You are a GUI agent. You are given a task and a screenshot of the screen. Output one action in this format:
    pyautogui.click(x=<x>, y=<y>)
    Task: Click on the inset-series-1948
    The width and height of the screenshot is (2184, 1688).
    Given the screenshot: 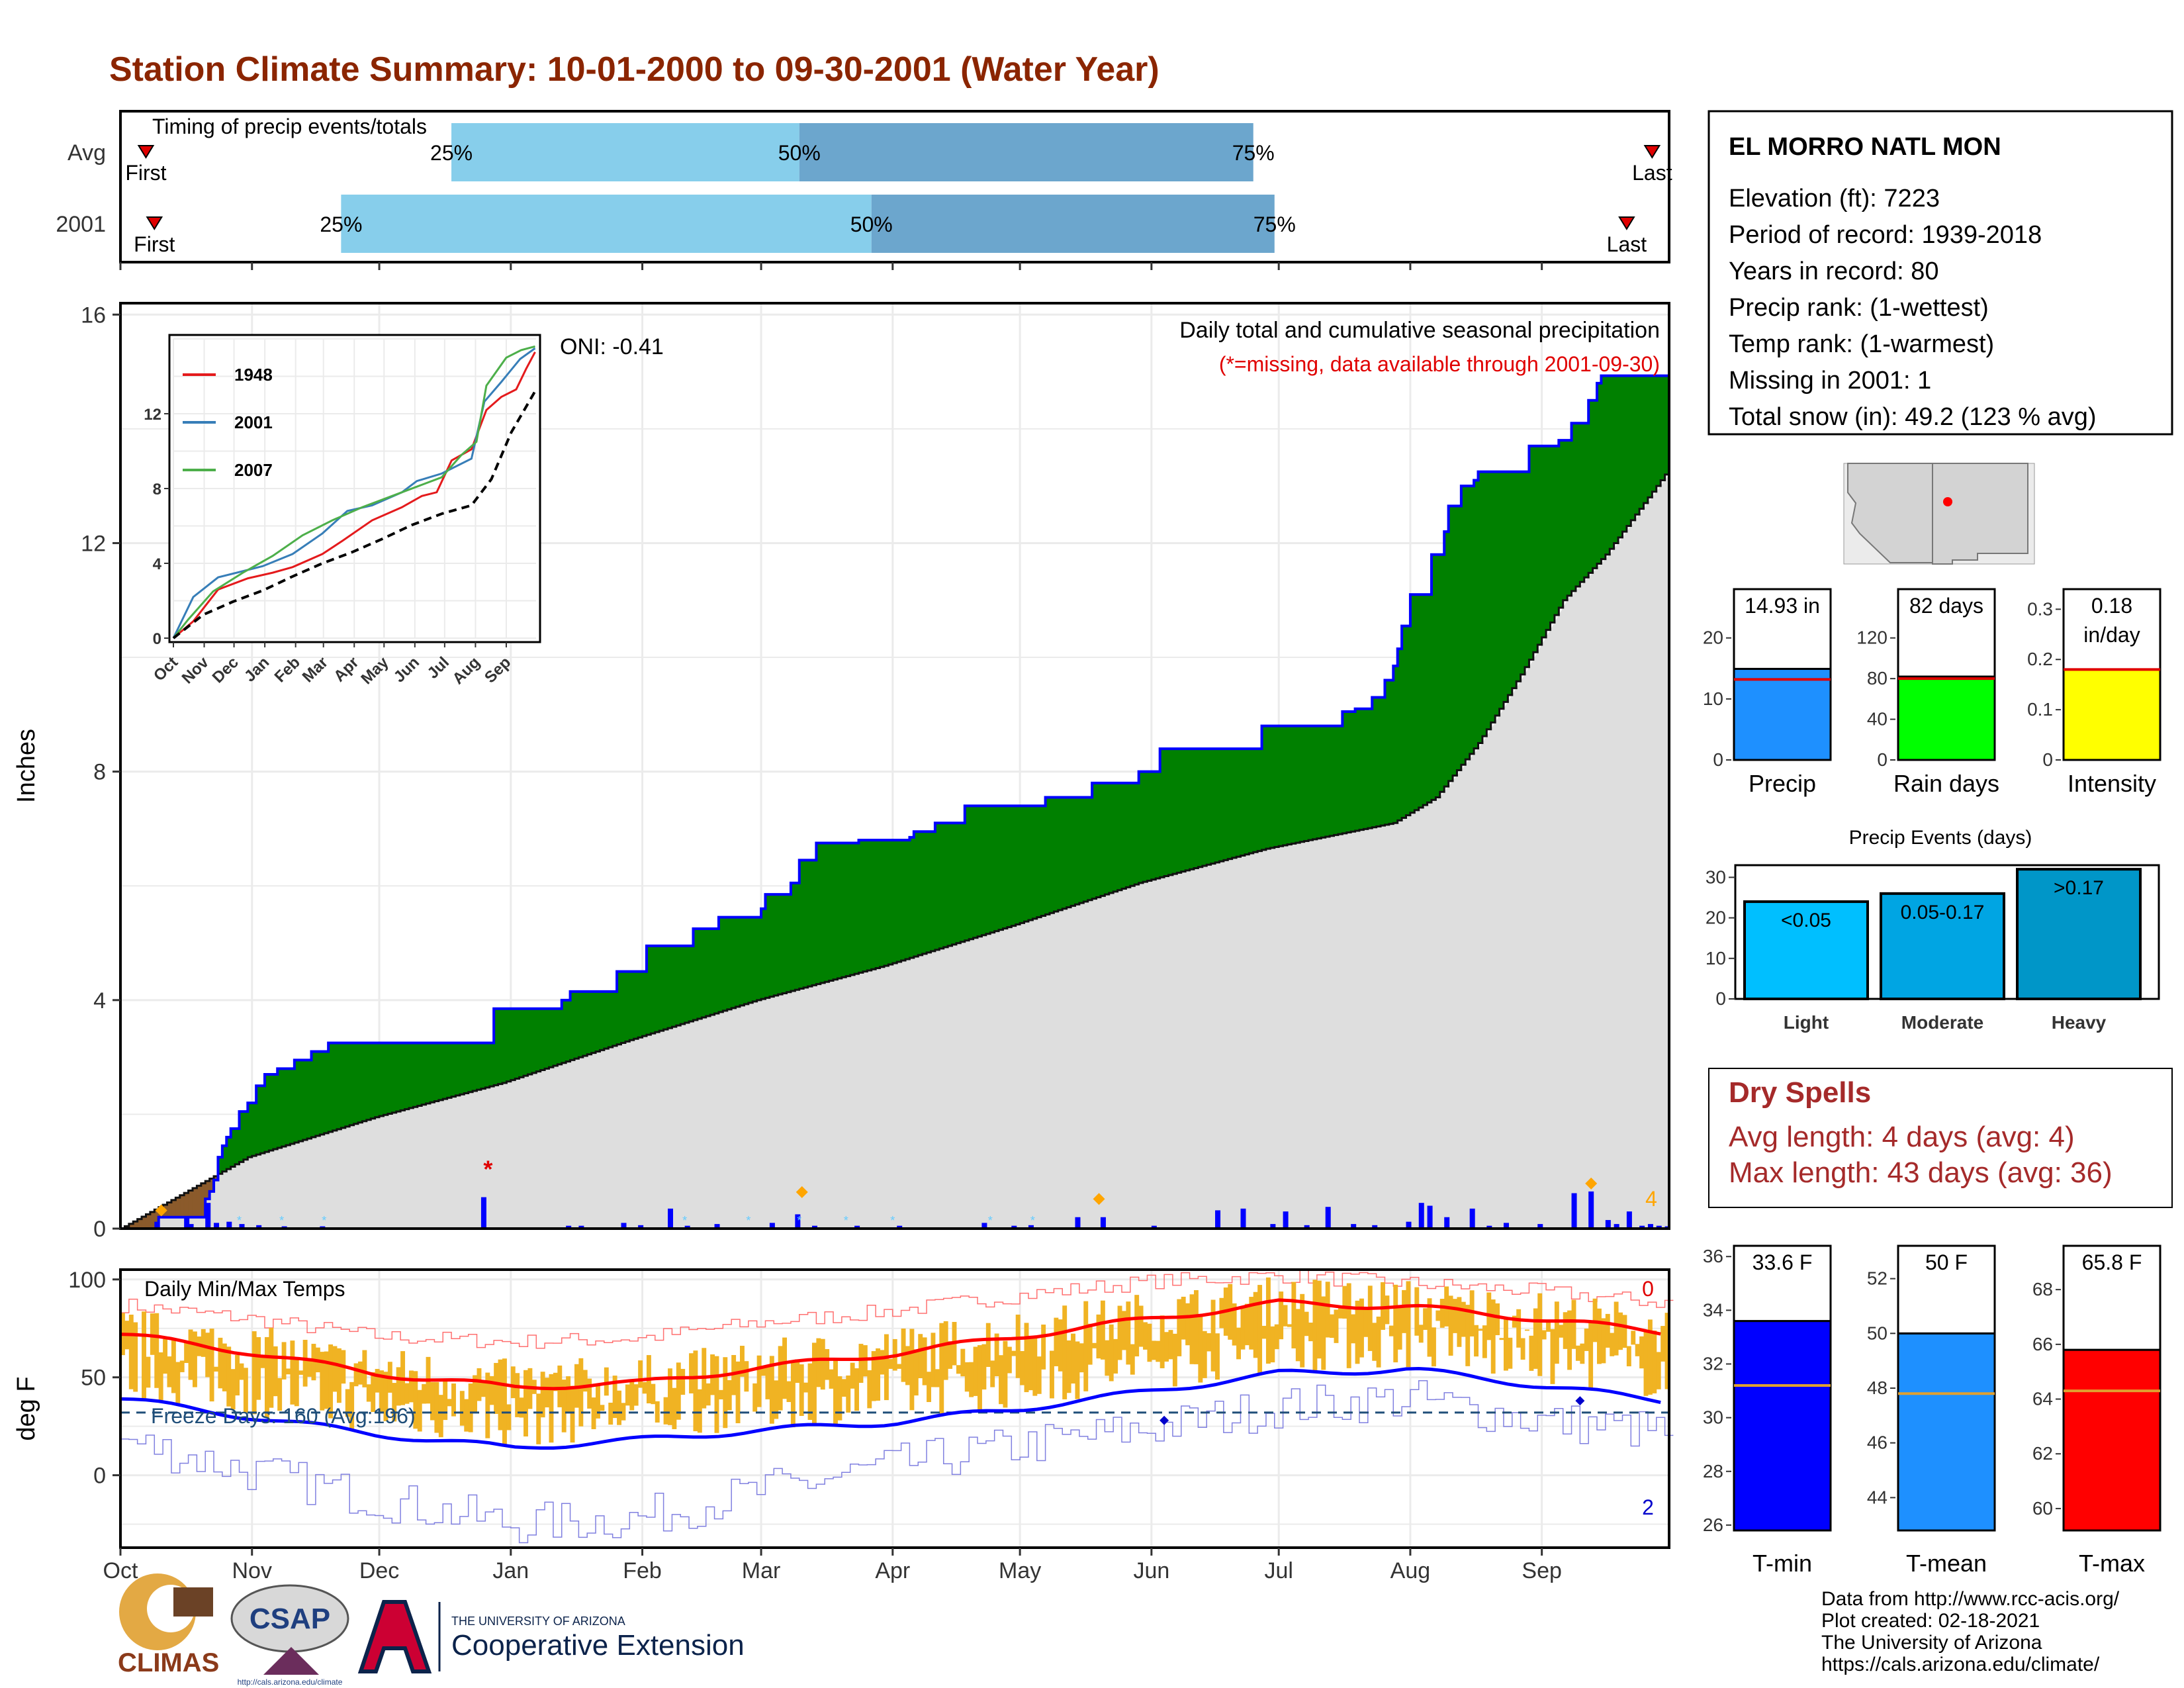 What is the action you would take?
    pyautogui.click(x=355, y=495)
    